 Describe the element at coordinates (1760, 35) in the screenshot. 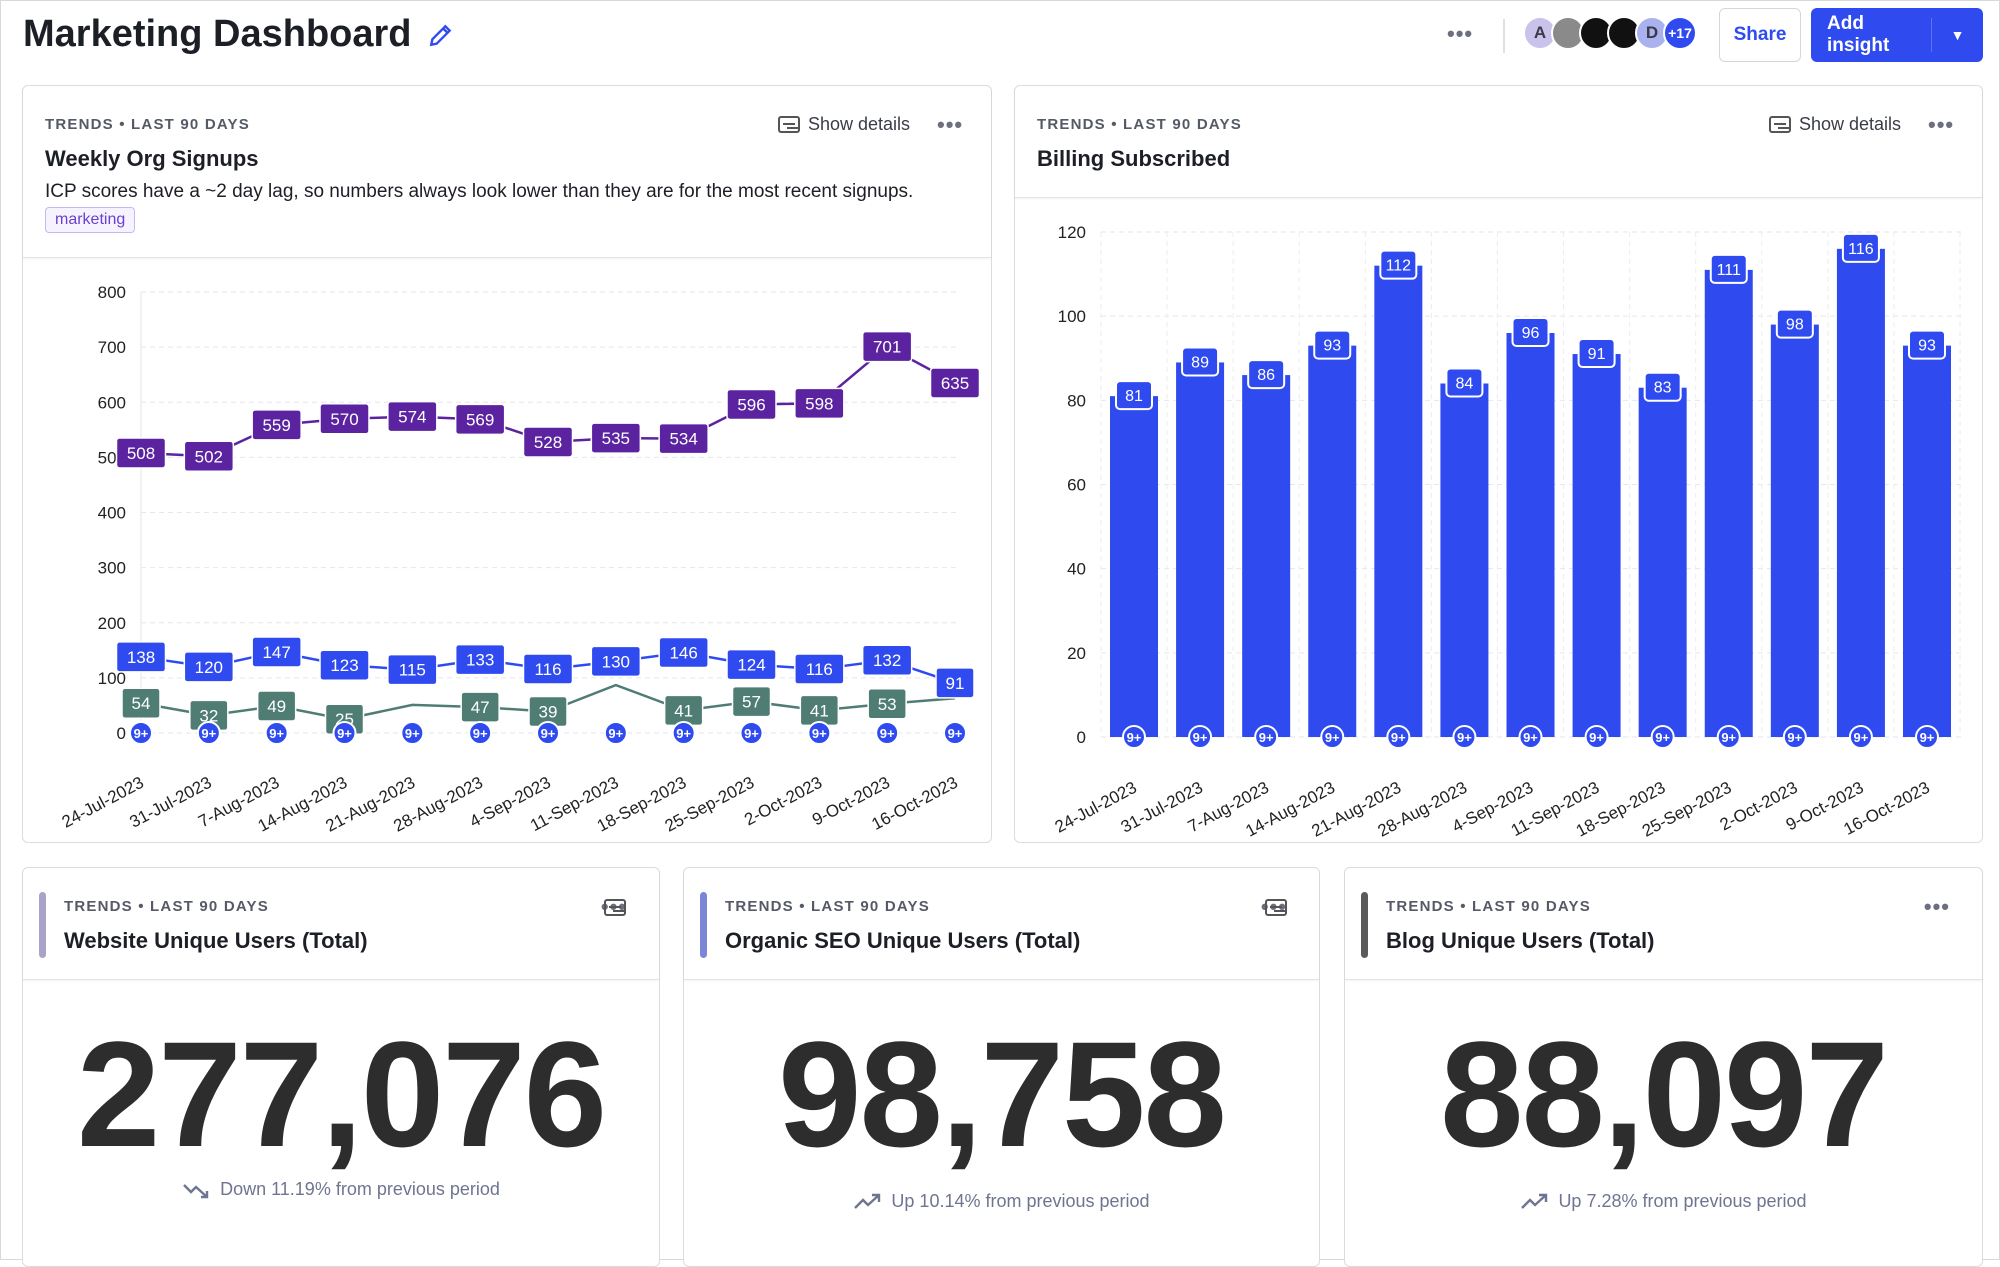

I see `share-button: Share` at that location.